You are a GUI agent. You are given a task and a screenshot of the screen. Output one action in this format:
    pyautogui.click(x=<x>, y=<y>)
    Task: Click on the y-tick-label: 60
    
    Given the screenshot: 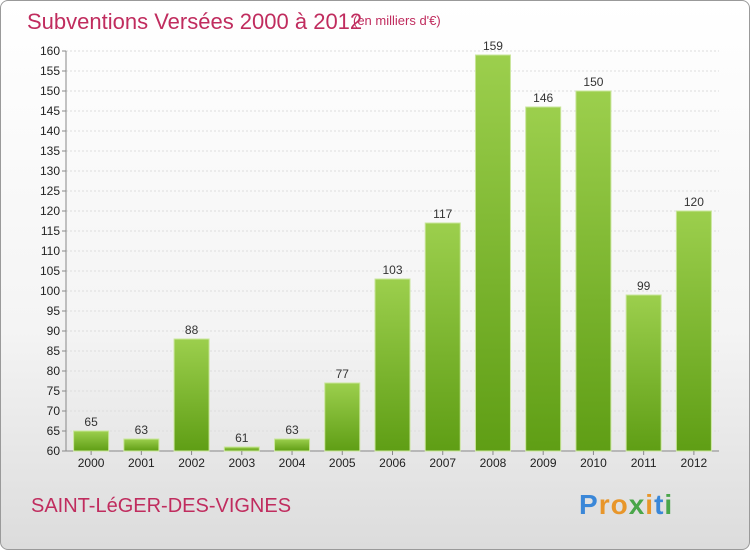 What is the action you would take?
    pyautogui.click(x=54, y=451)
    